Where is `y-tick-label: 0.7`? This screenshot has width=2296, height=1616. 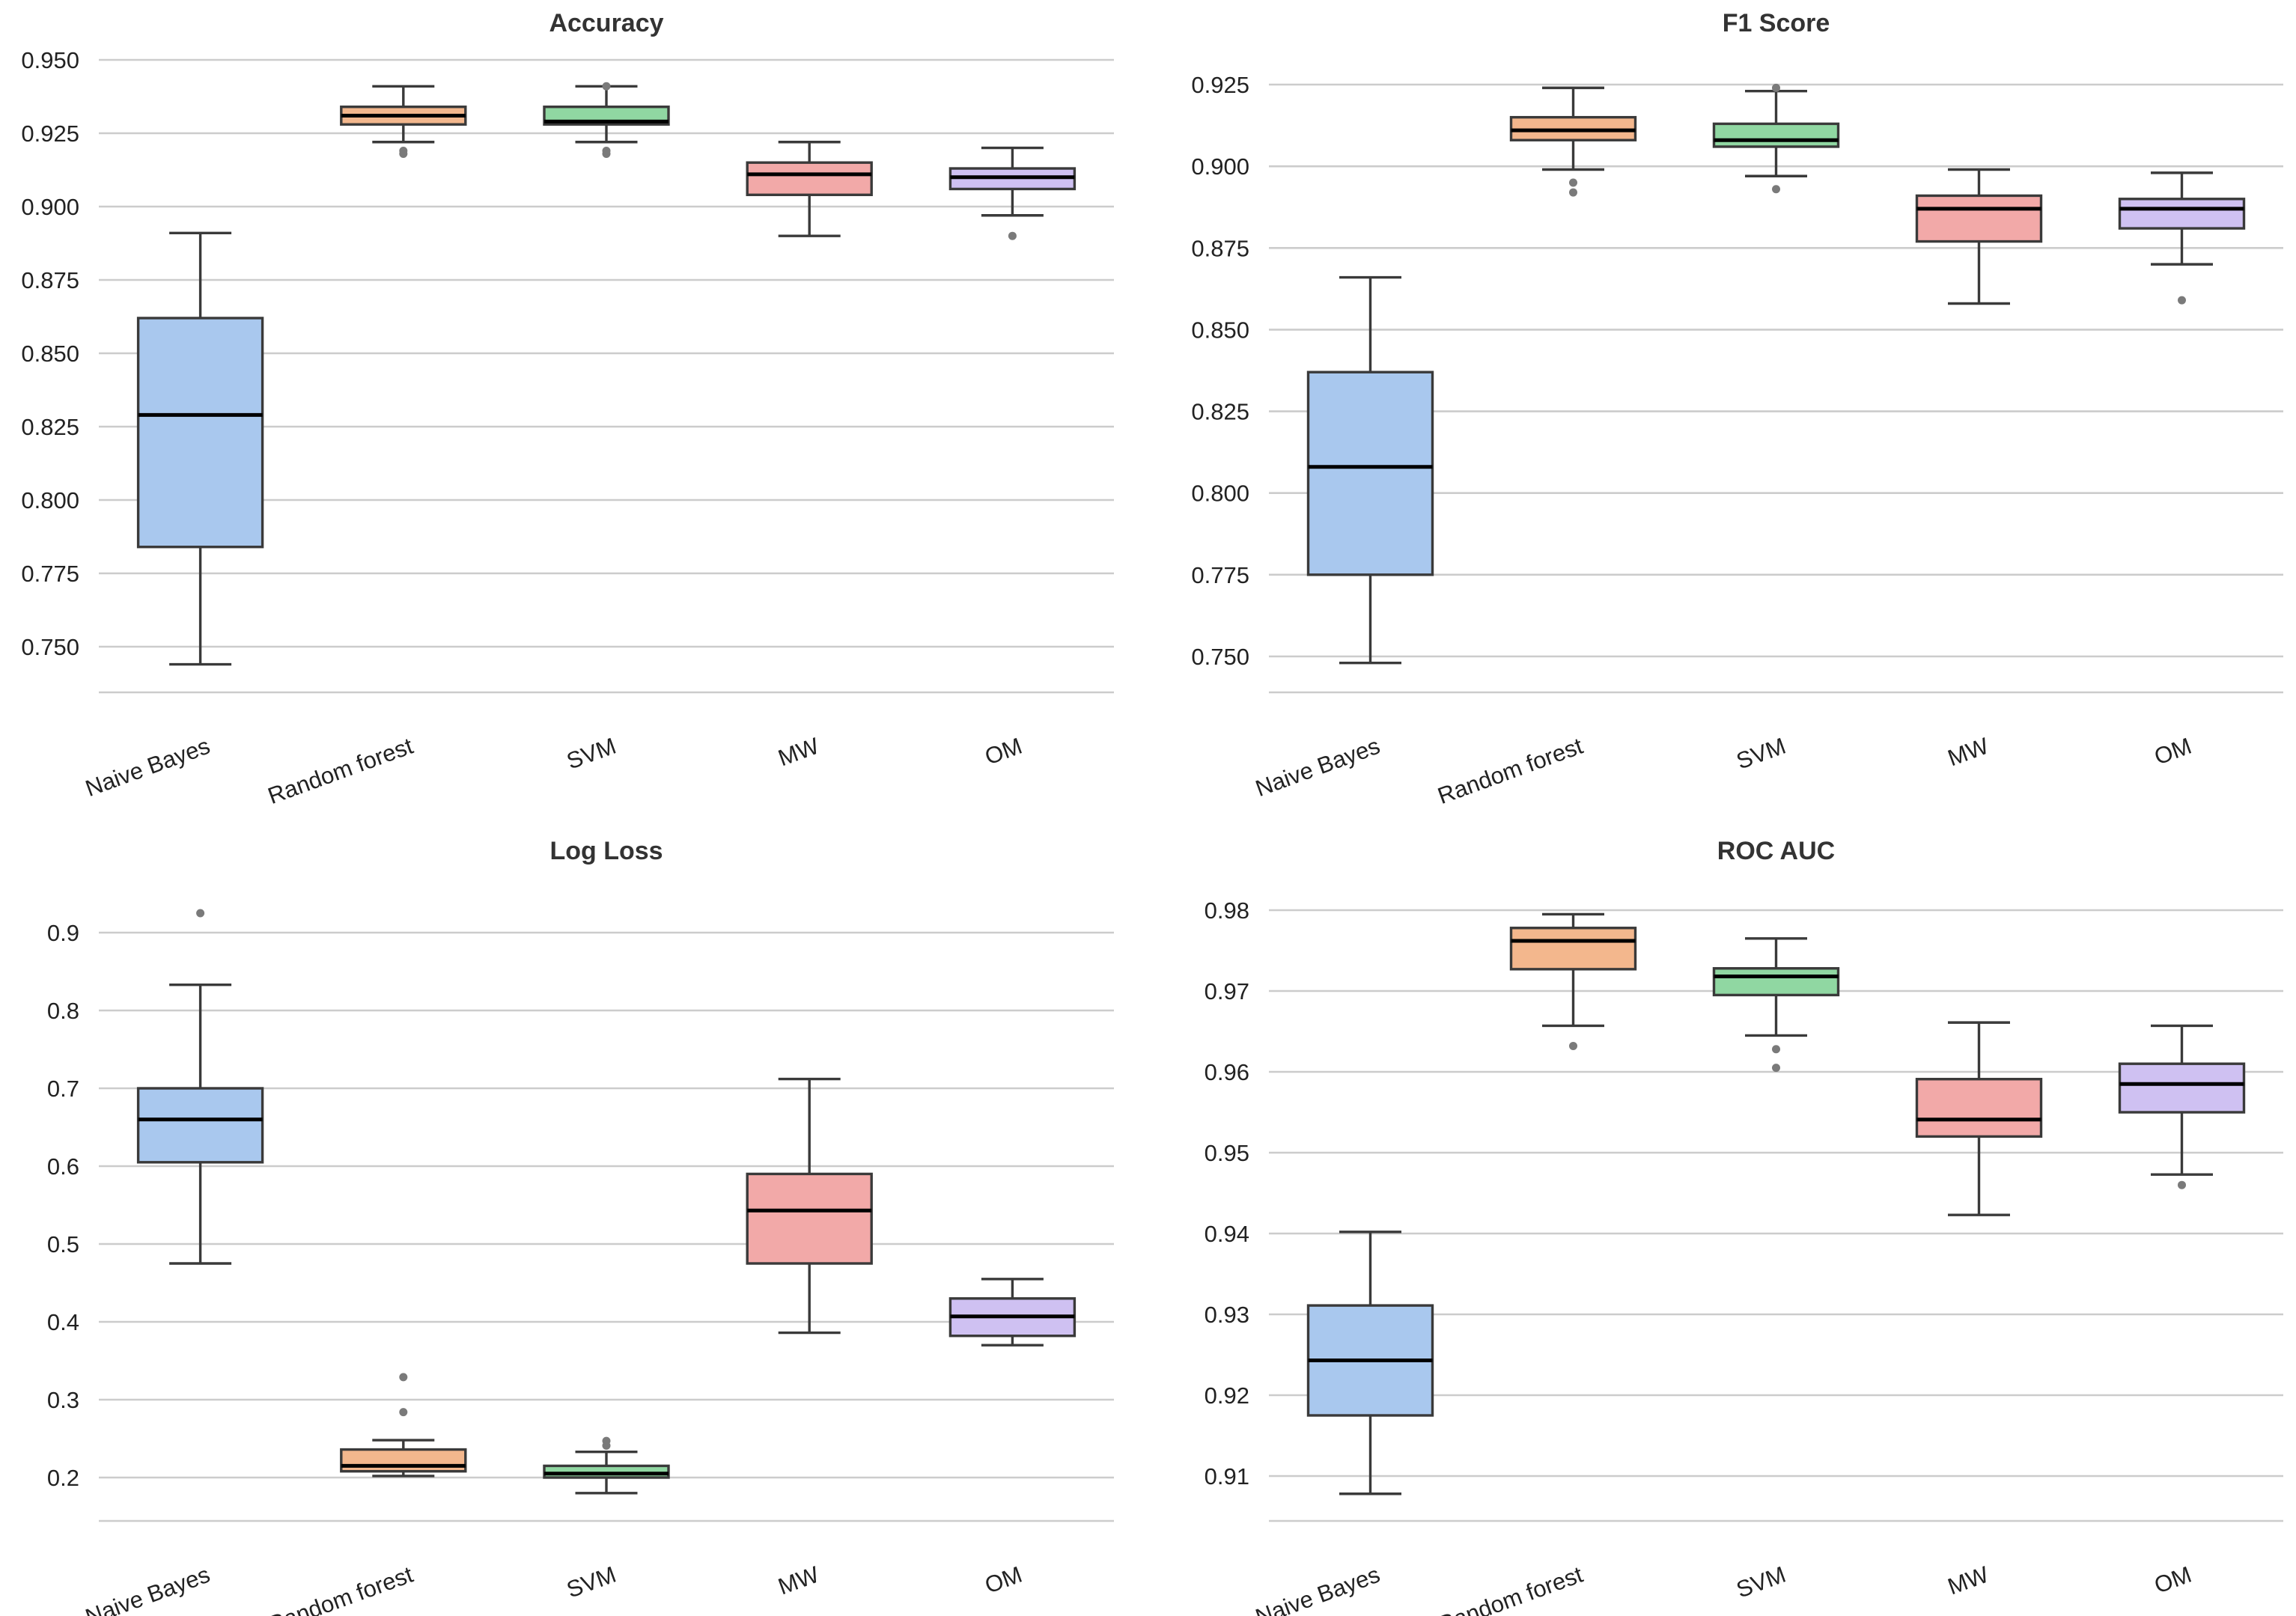
y-tick-label: 0.7 is located at coordinates (63, 1089).